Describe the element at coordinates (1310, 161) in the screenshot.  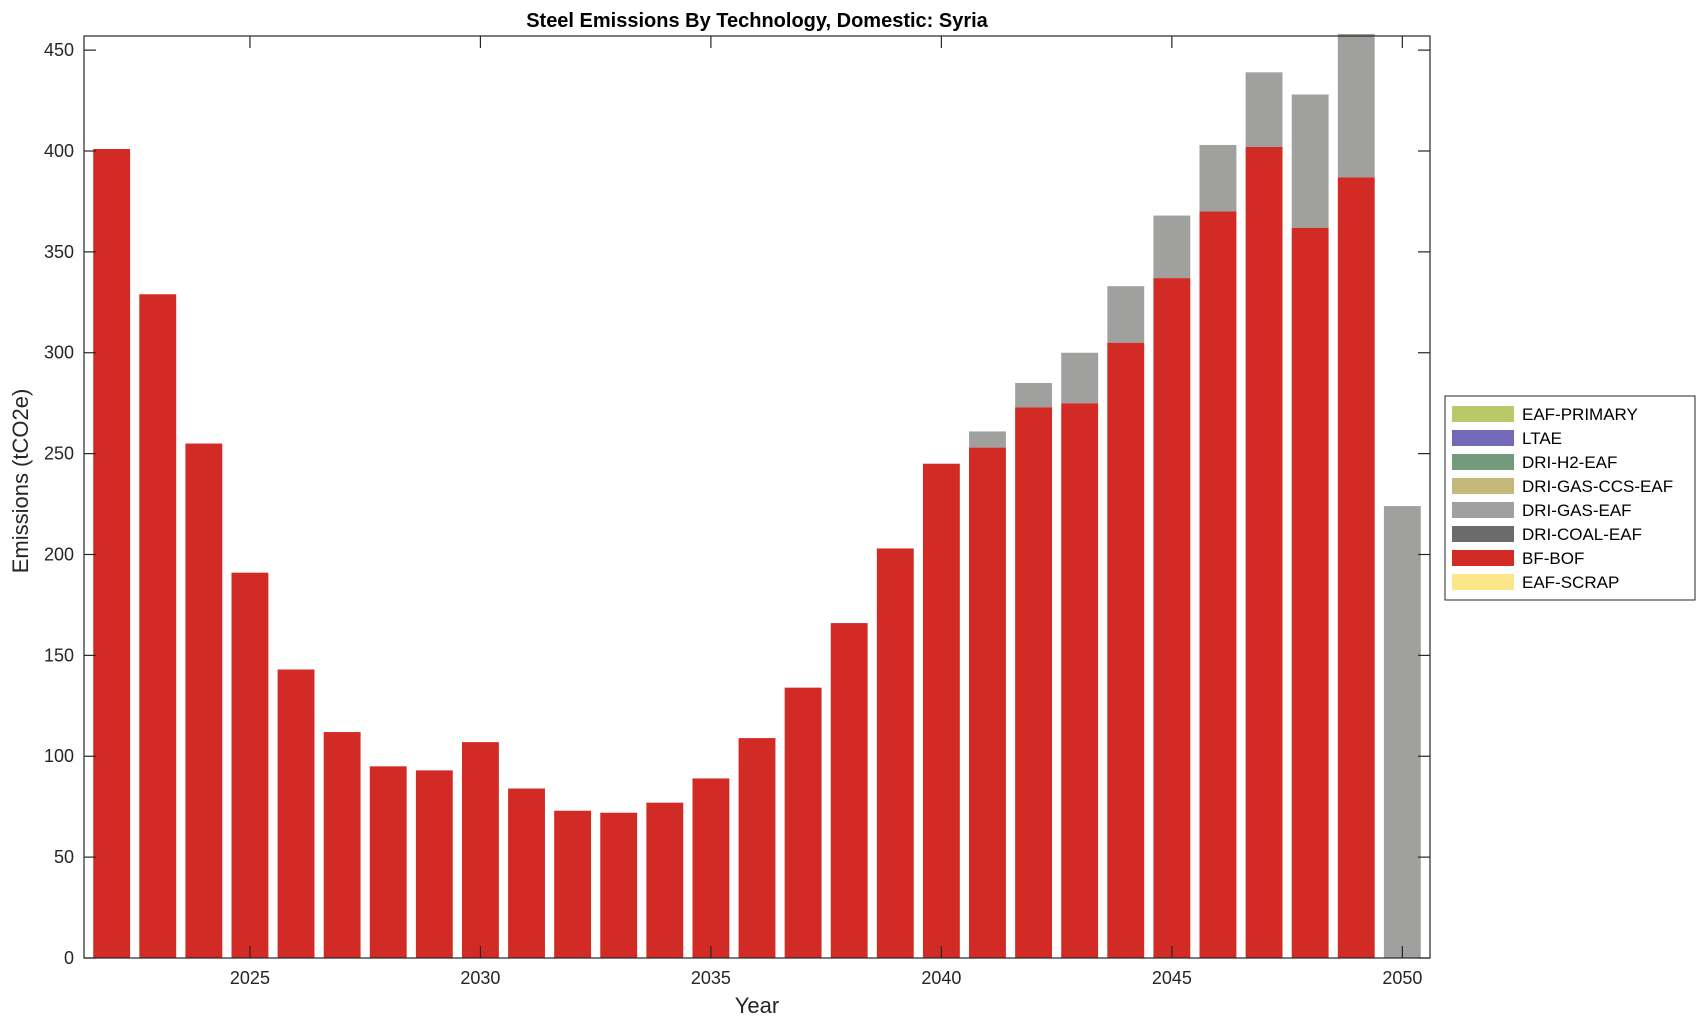
I see `bar-dri-gas-eaf-2048` at that location.